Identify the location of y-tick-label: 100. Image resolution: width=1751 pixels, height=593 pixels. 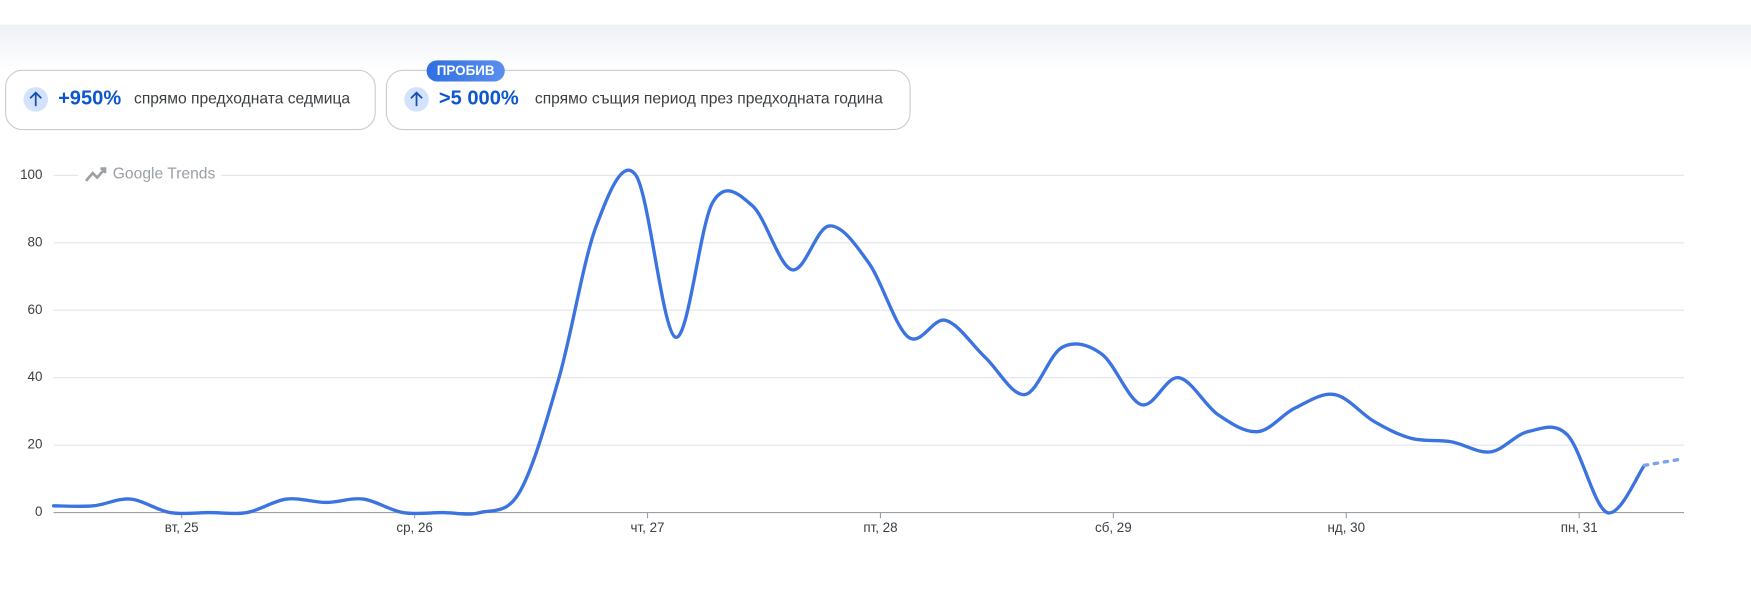
(31, 174).